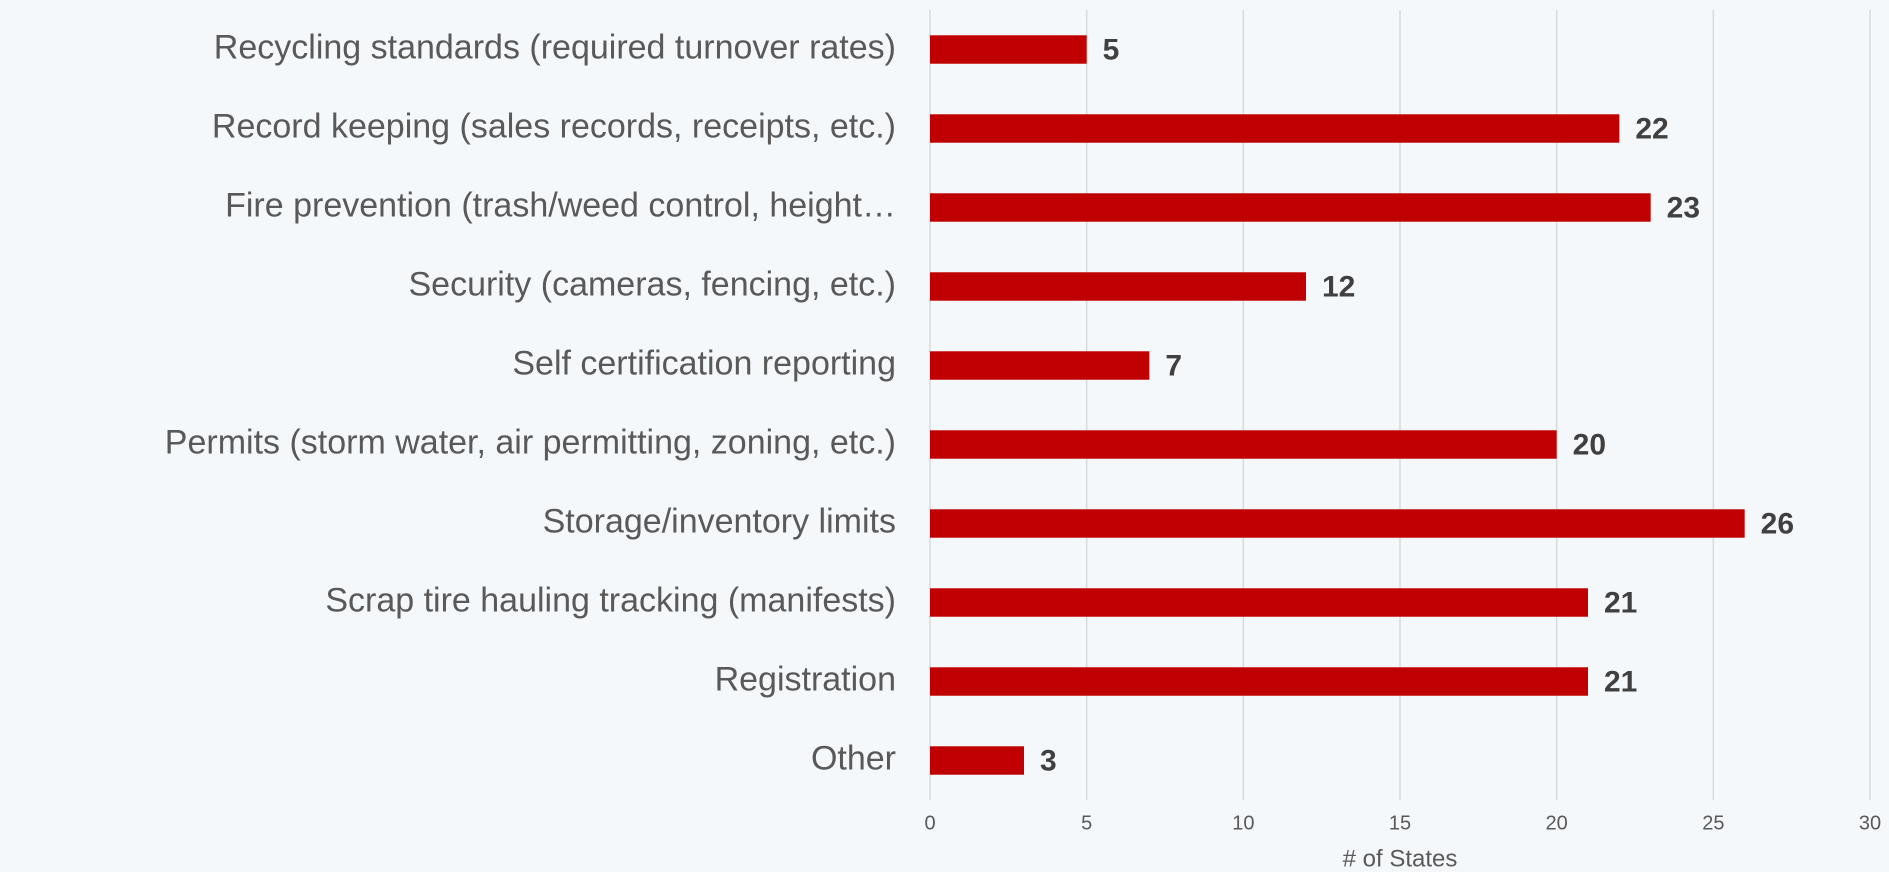  What do you see at coordinates (704, 363) in the screenshot?
I see `category-label: Self certification reporting` at bounding box center [704, 363].